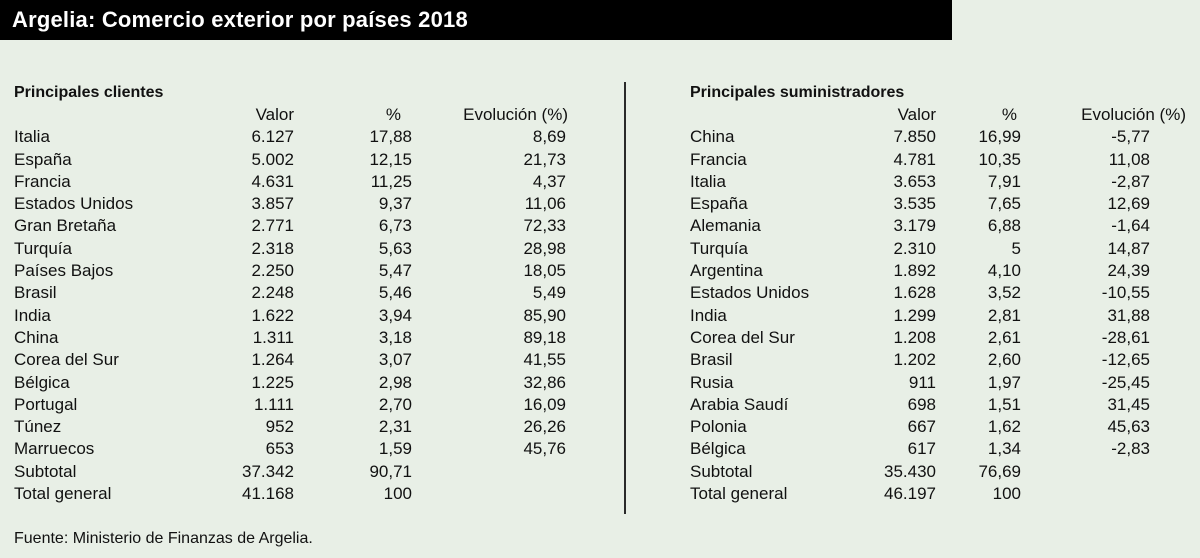 Image resolution: width=1200 pixels, height=558 pixels. What do you see at coordinates (544, 427) in the screenshot?
I see `evolucion-cell: 26,26` at bounding box center [544, 427].